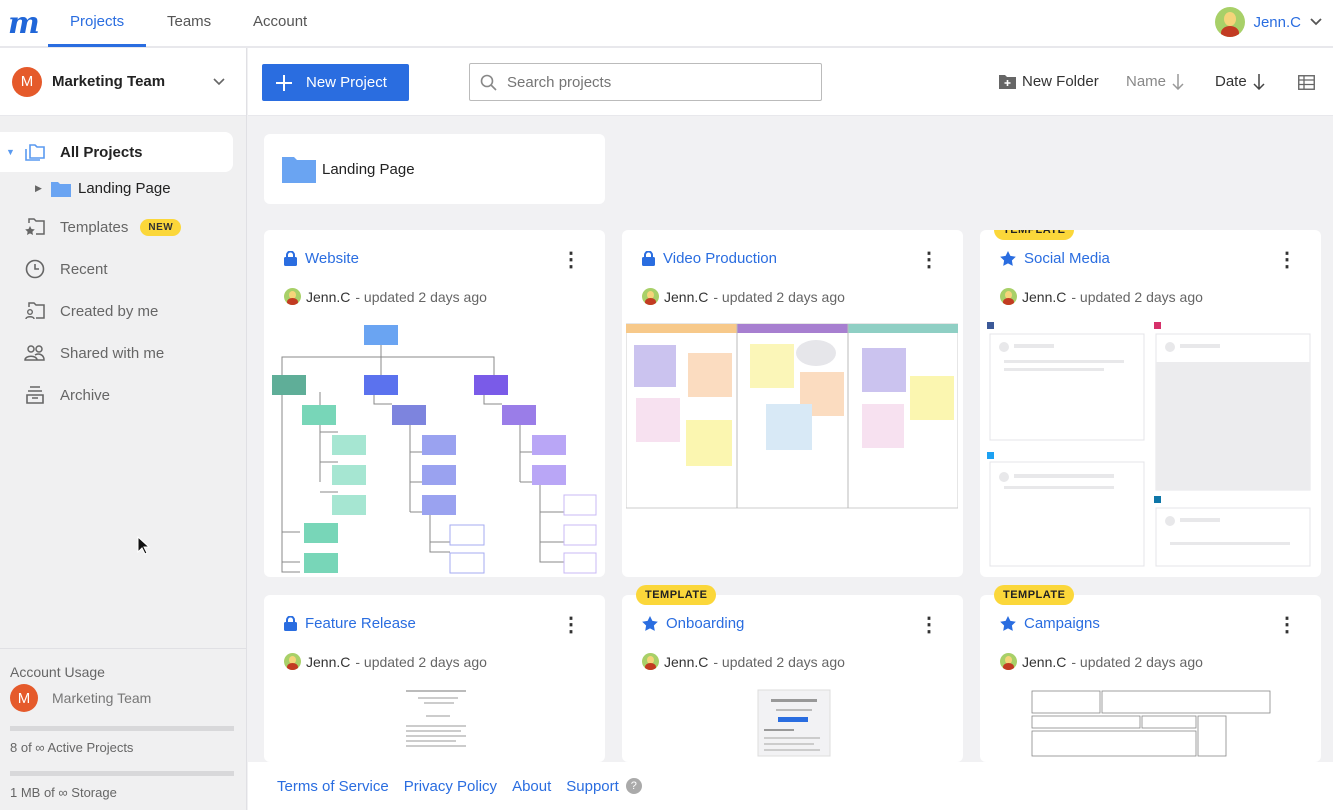 The height and width of the screenshot is (810, 1333). Describe the element at coordinates (123, 188) in the screenshot. I see `sidebar-item-landing-page: ▶ Landing Page` at that location.